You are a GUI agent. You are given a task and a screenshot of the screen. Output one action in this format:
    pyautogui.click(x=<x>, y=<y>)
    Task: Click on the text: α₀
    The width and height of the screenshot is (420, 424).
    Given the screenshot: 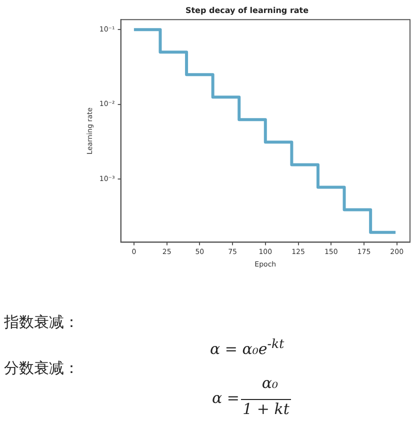 What is the action you would take?
    pyautogui.click(x=270, y=383)
    